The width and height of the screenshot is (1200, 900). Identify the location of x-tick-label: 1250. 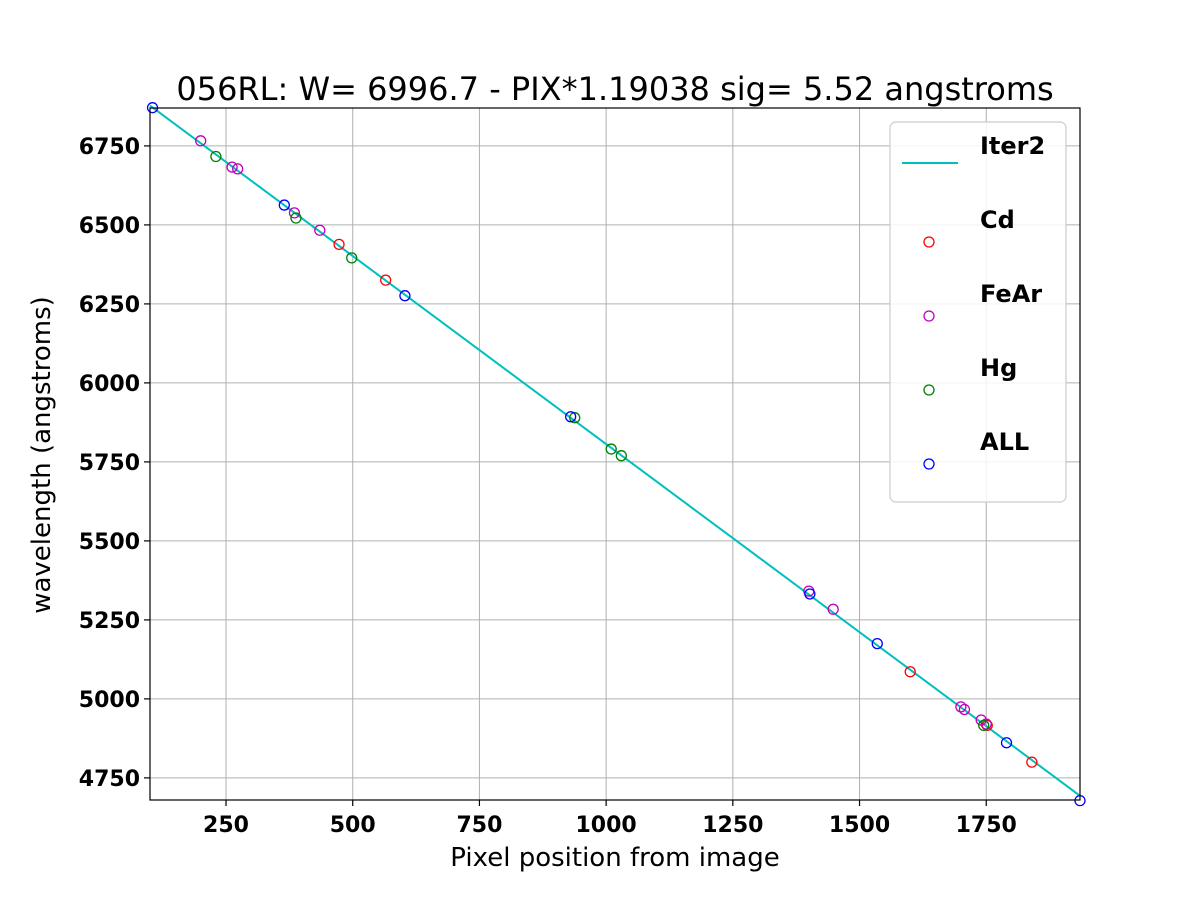
(732, 825).